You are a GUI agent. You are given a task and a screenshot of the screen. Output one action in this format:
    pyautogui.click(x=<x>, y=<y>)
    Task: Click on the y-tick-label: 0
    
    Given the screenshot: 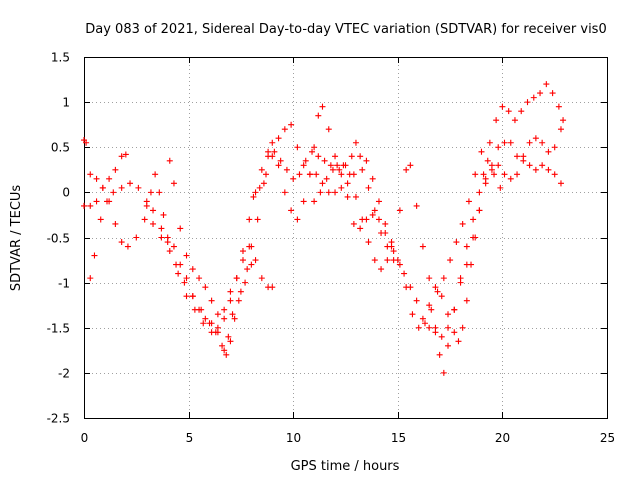 What is the action you would take?
    pyautogui.click(x=66, y=193)
    